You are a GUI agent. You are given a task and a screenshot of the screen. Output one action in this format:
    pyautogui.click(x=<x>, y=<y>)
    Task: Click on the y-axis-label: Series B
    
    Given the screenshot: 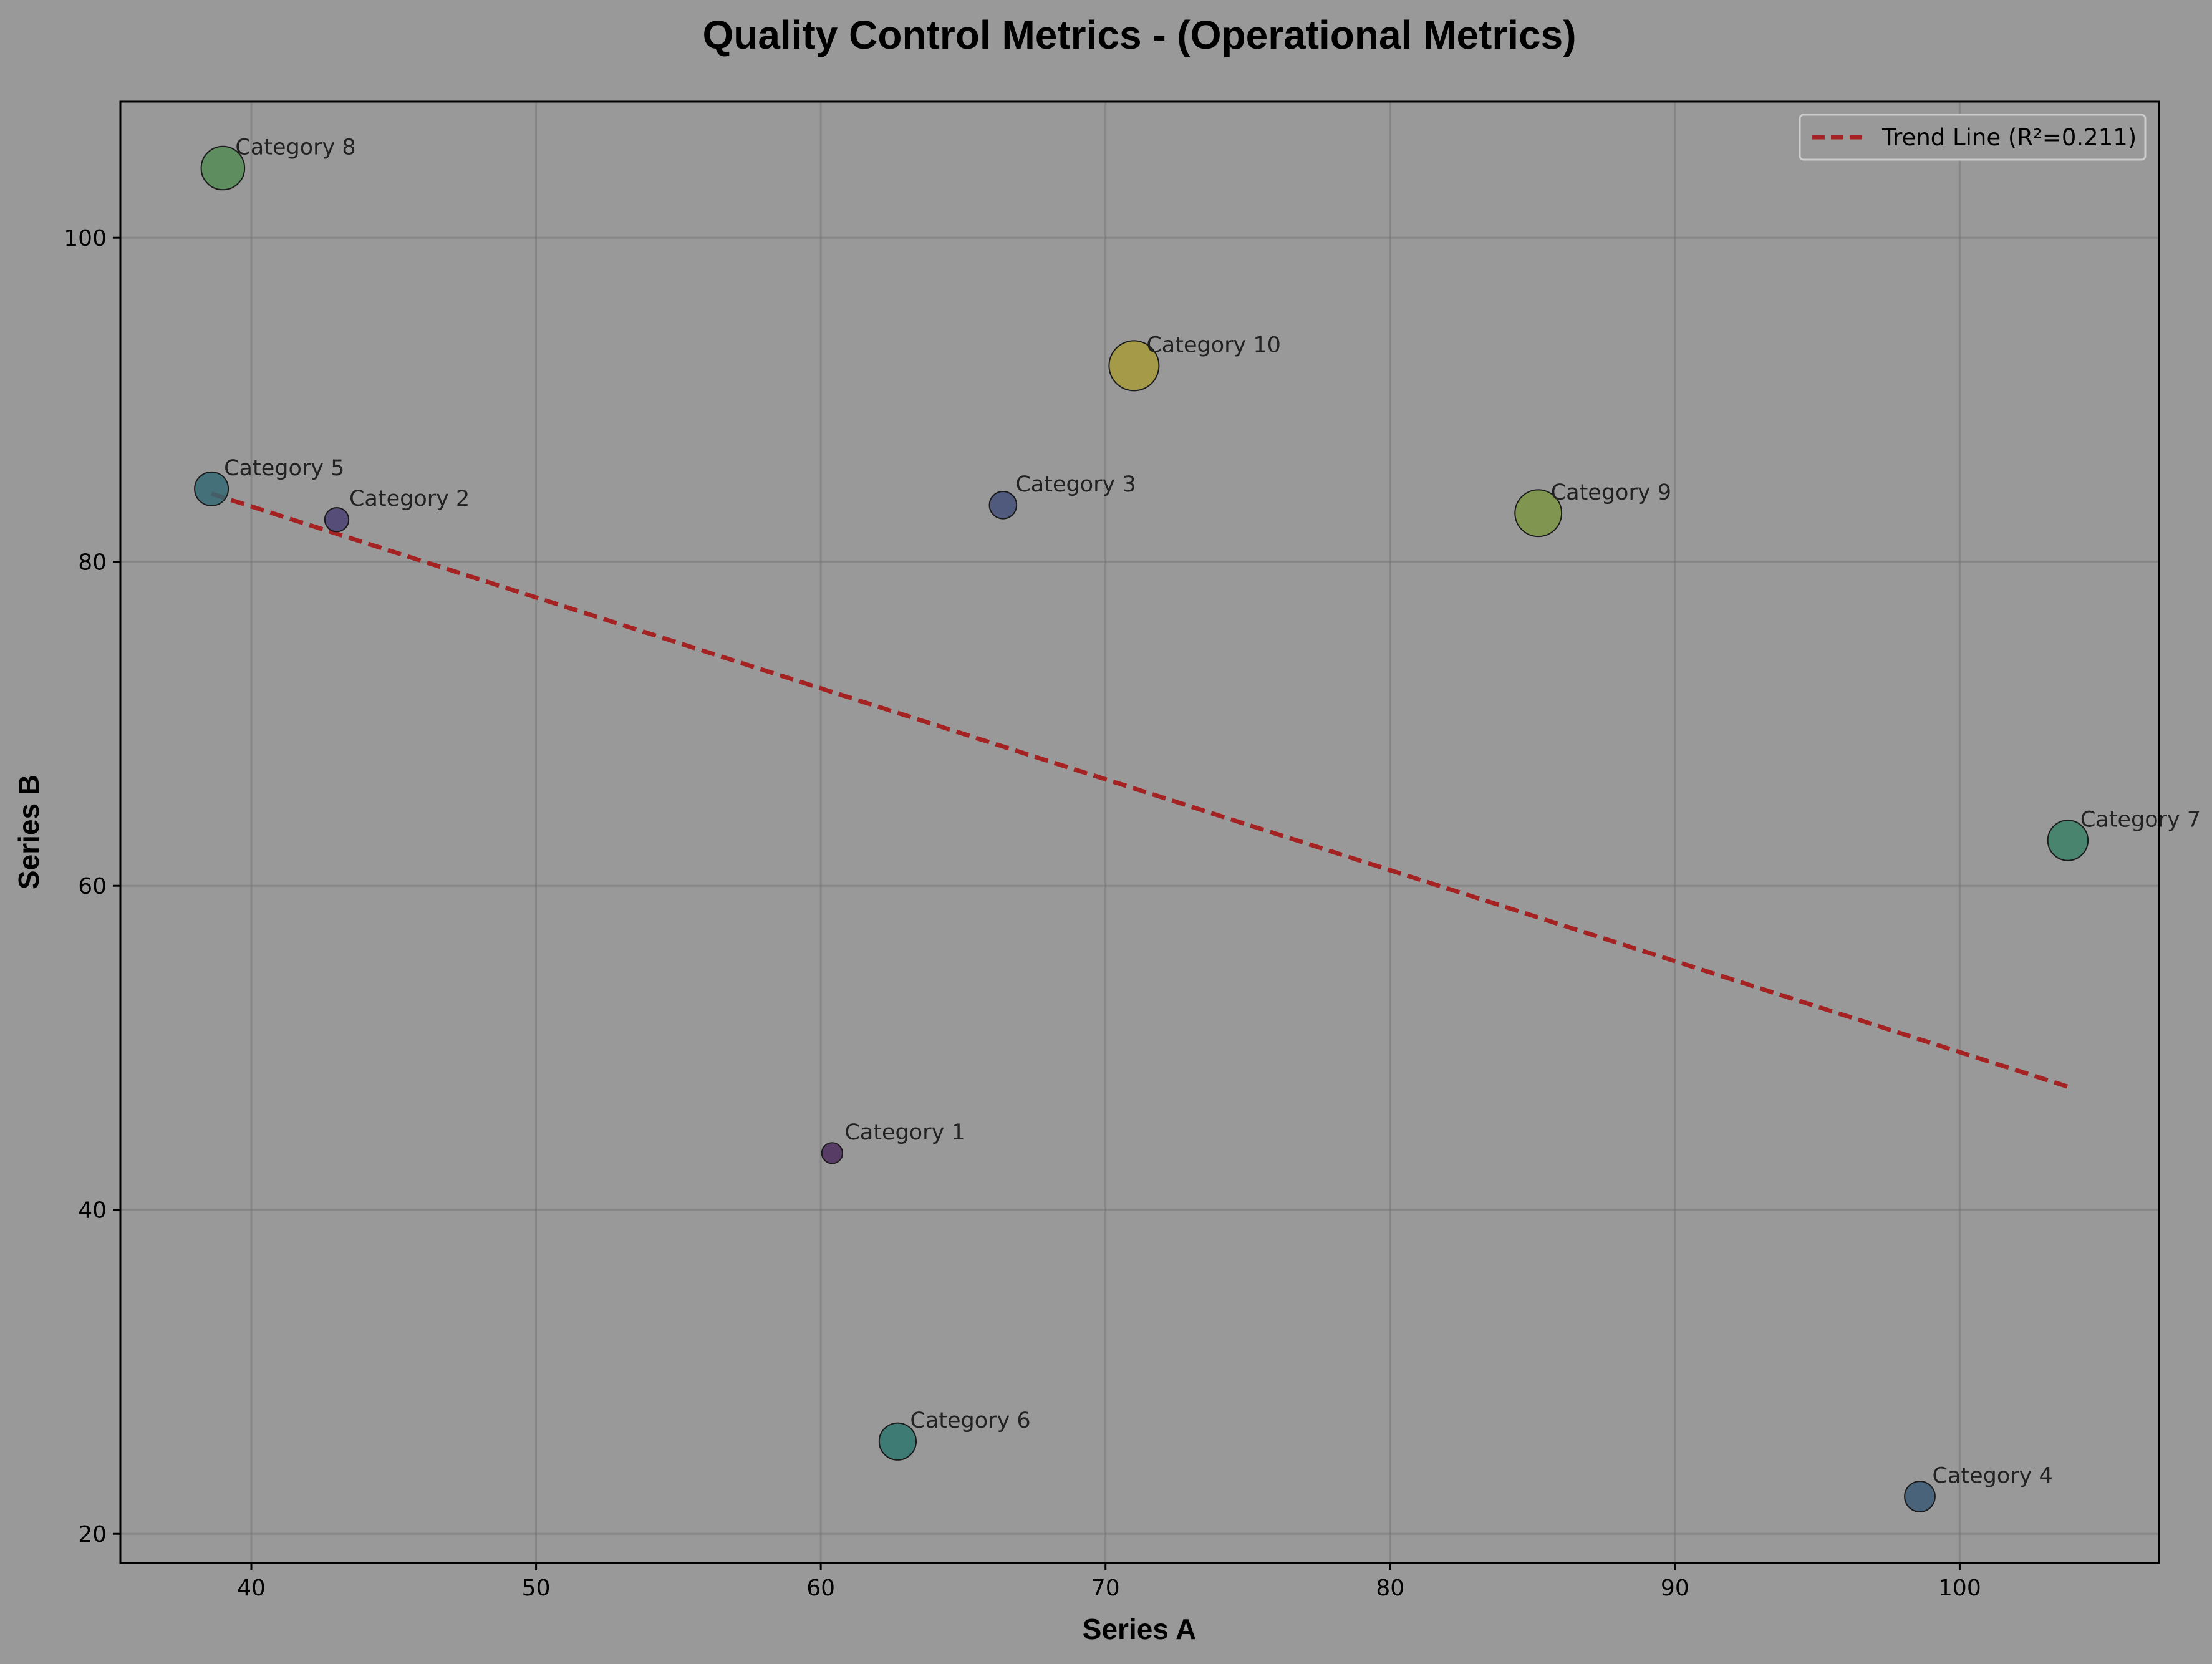 What is the action you would take?
    pyautogui.click(x=28, y=832)
    